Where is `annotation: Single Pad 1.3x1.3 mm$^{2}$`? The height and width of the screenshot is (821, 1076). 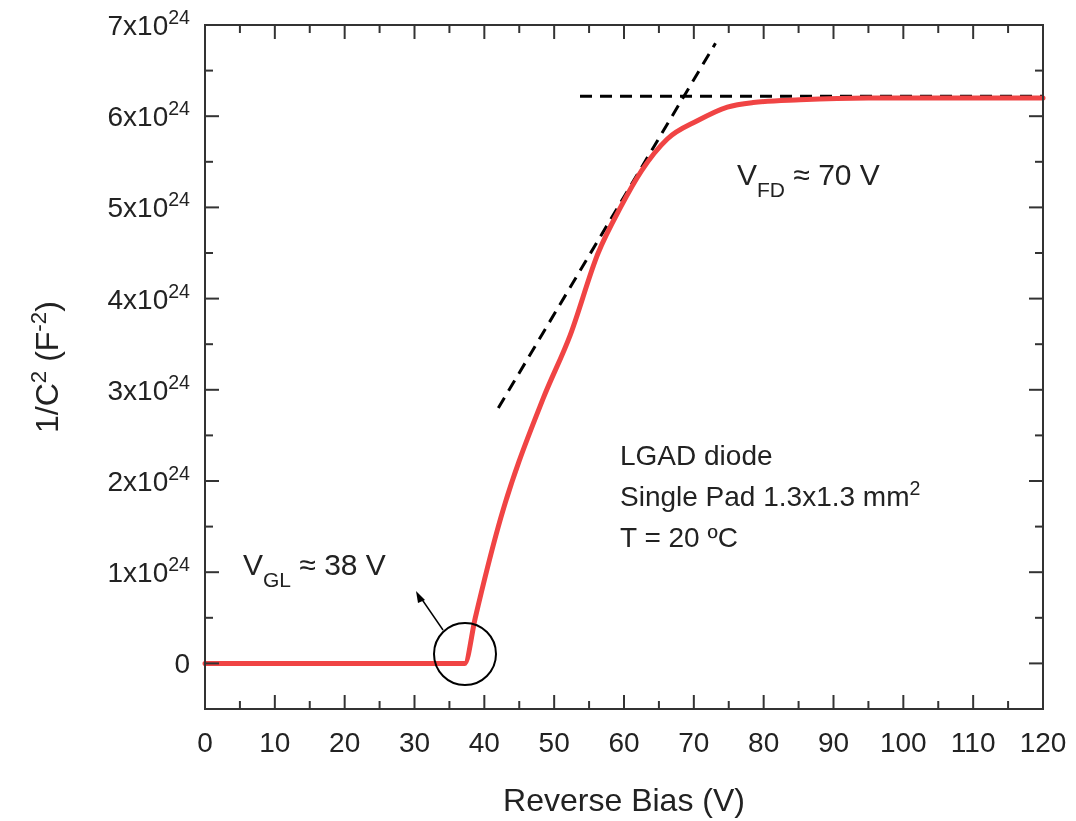 annotation: Single Pad 1.3x1.3 mm$^{2}$ is located at coordinates (770, 494).